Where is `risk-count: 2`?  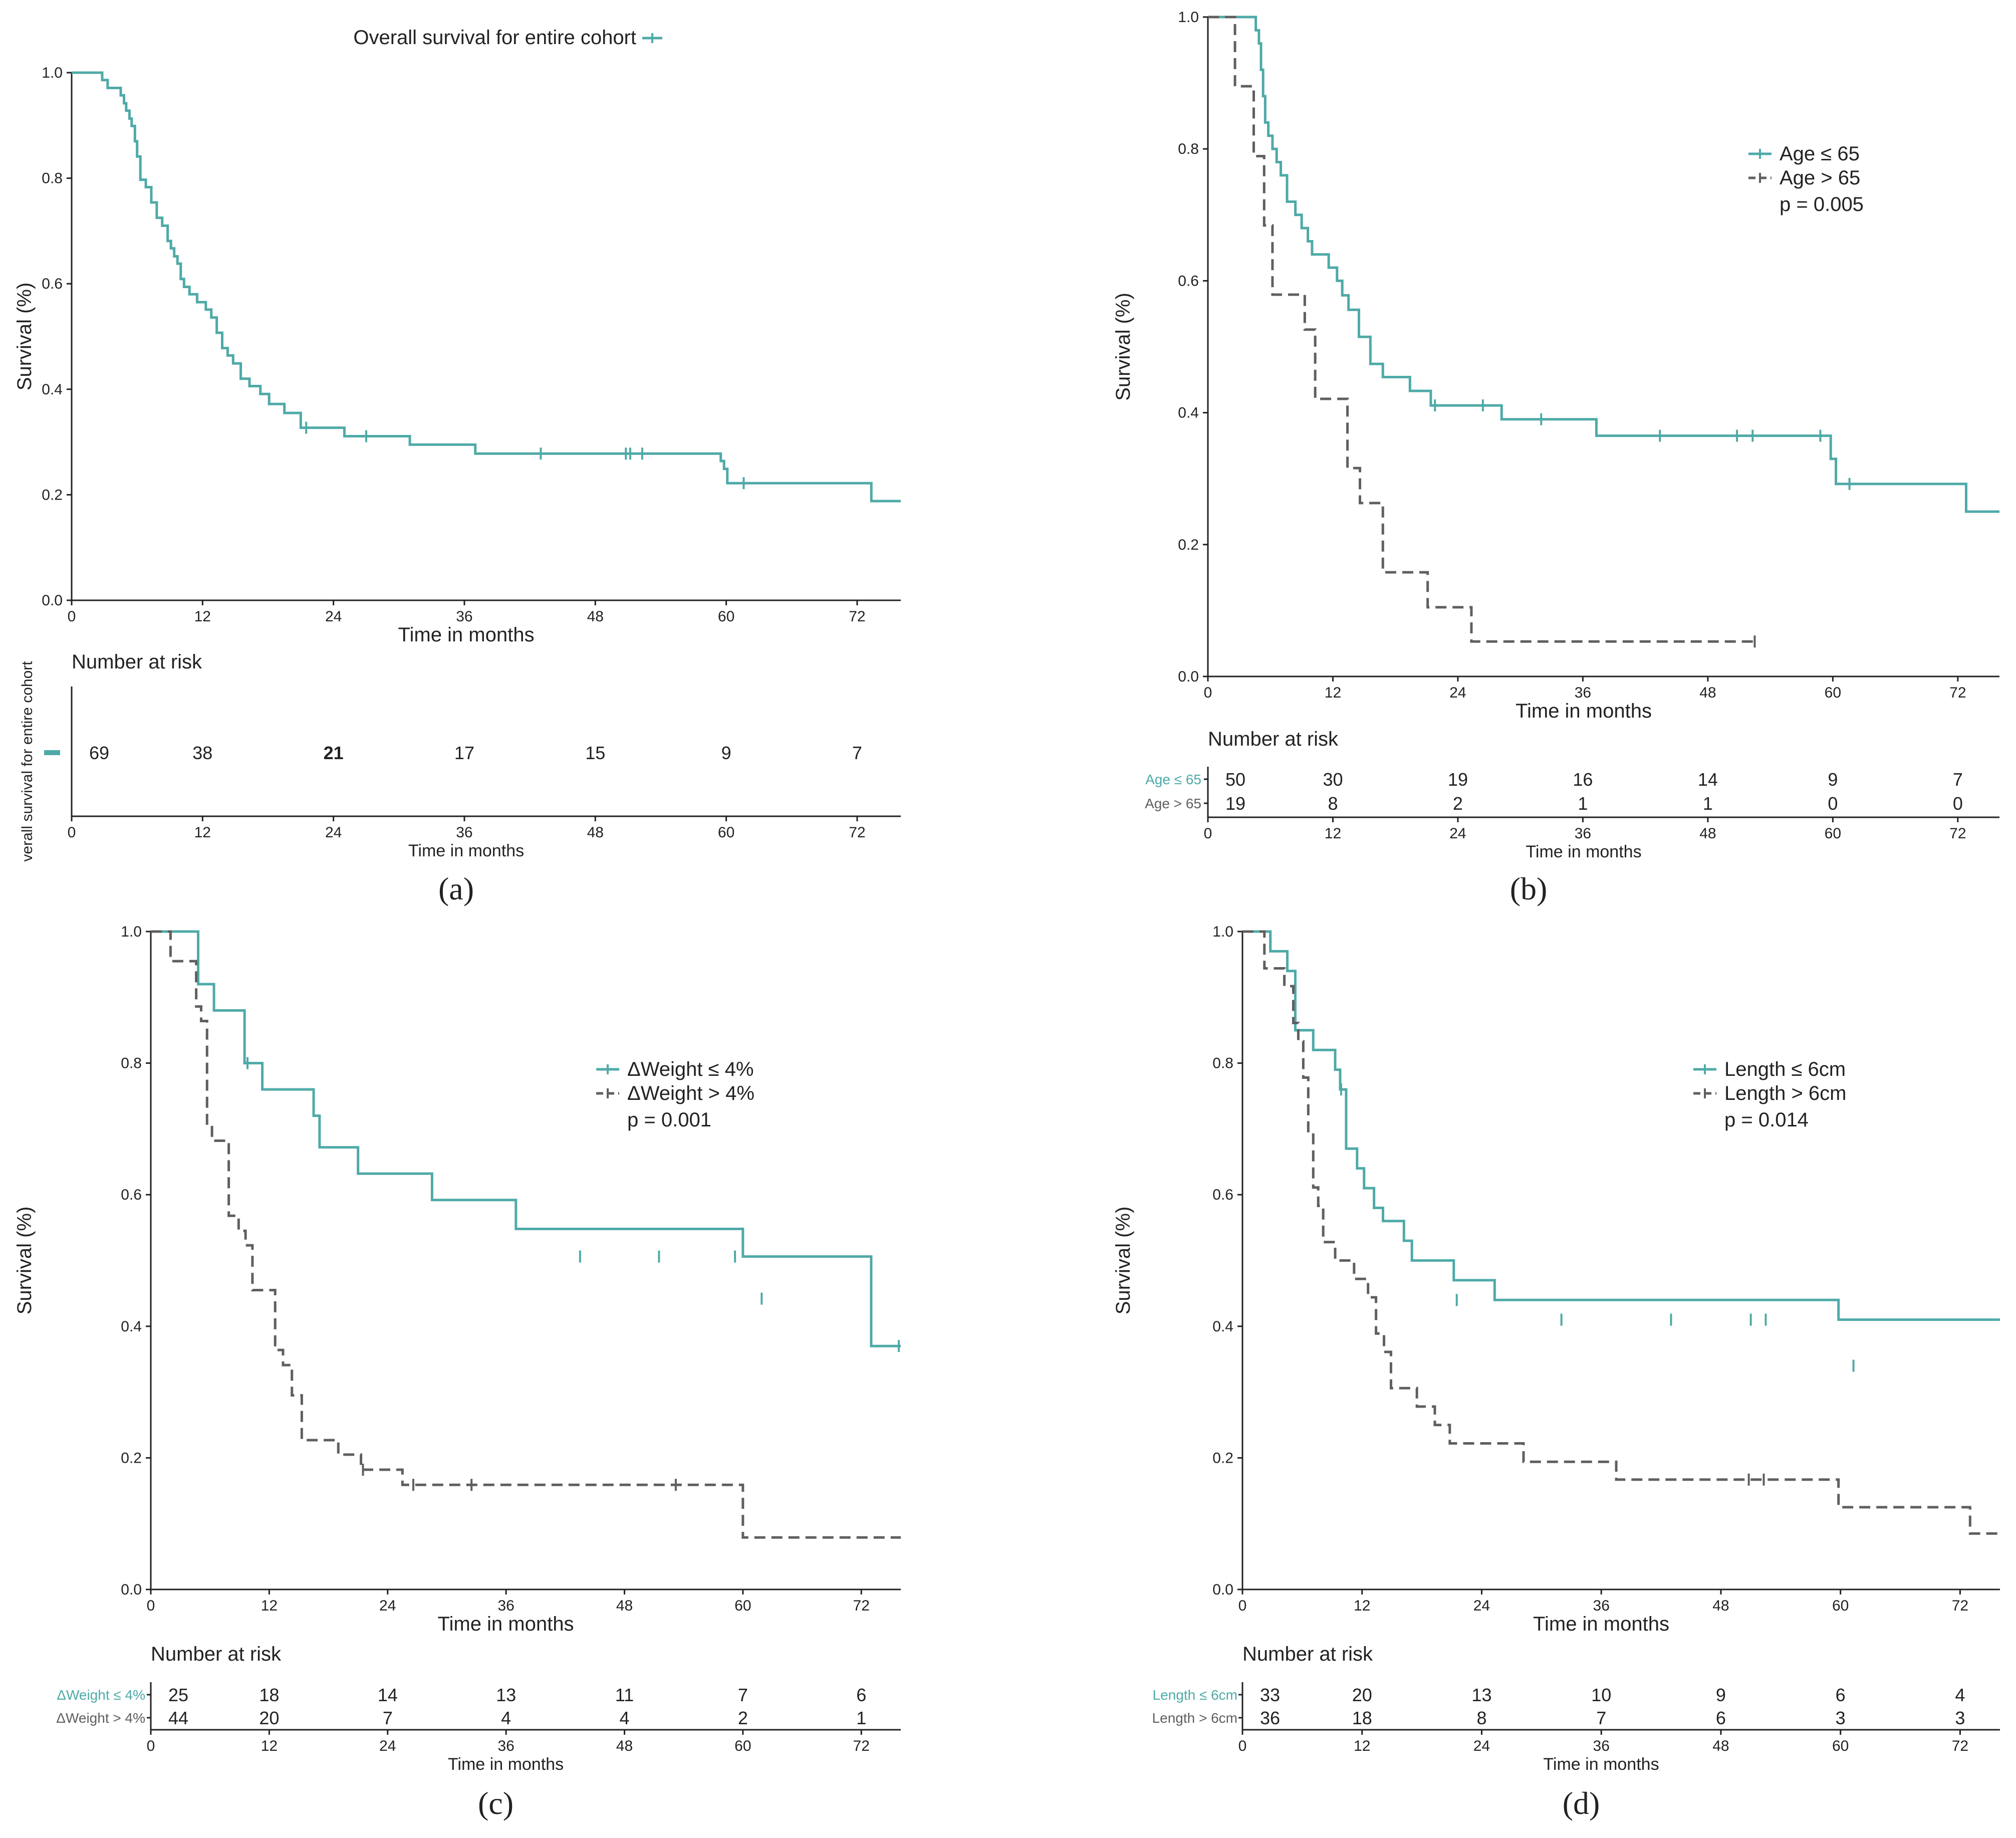
risk-count: 2 is located at coordinates (743, 1718).